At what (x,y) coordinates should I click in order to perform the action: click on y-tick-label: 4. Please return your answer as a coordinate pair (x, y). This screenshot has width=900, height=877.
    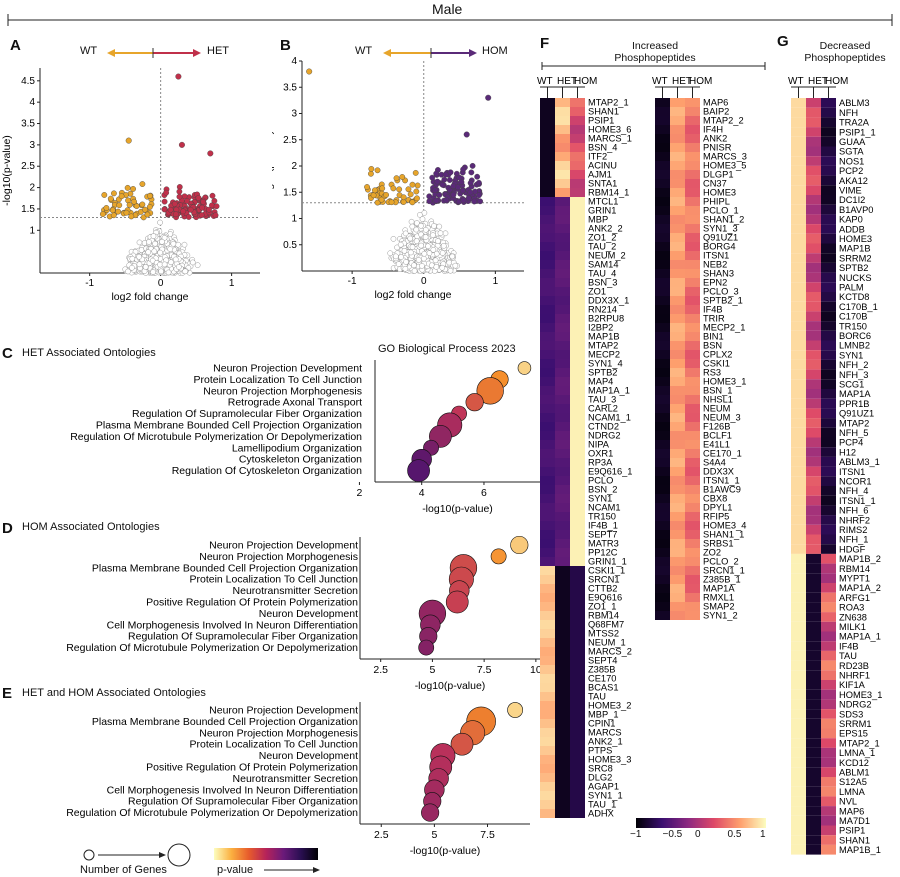
    Looking at the image, I should click on (294, 61).